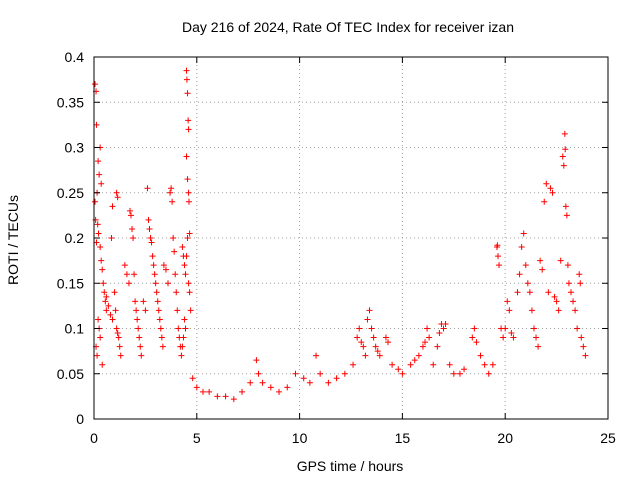 The image size is (640, 480). Describe the element at coordinates (505, 438) in the screenshot. I see `x-tick-label: 20` at that location.